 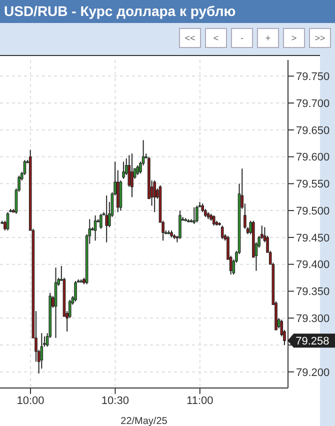 What do you see at coordinates (30, 400) in the screenshot?
I see `x-tick-label: 10:00` at bounding box center [30, 400].